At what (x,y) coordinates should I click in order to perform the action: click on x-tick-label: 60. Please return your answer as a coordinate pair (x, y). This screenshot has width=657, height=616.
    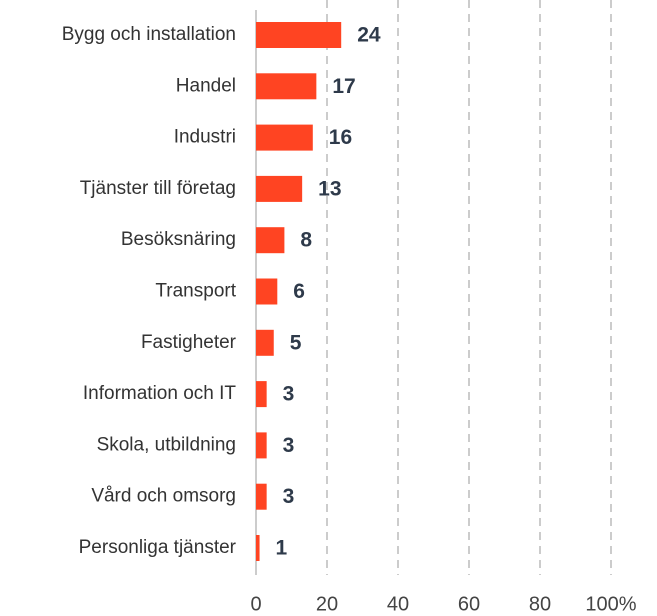
    Looking at the image, I should click on (469, 604).